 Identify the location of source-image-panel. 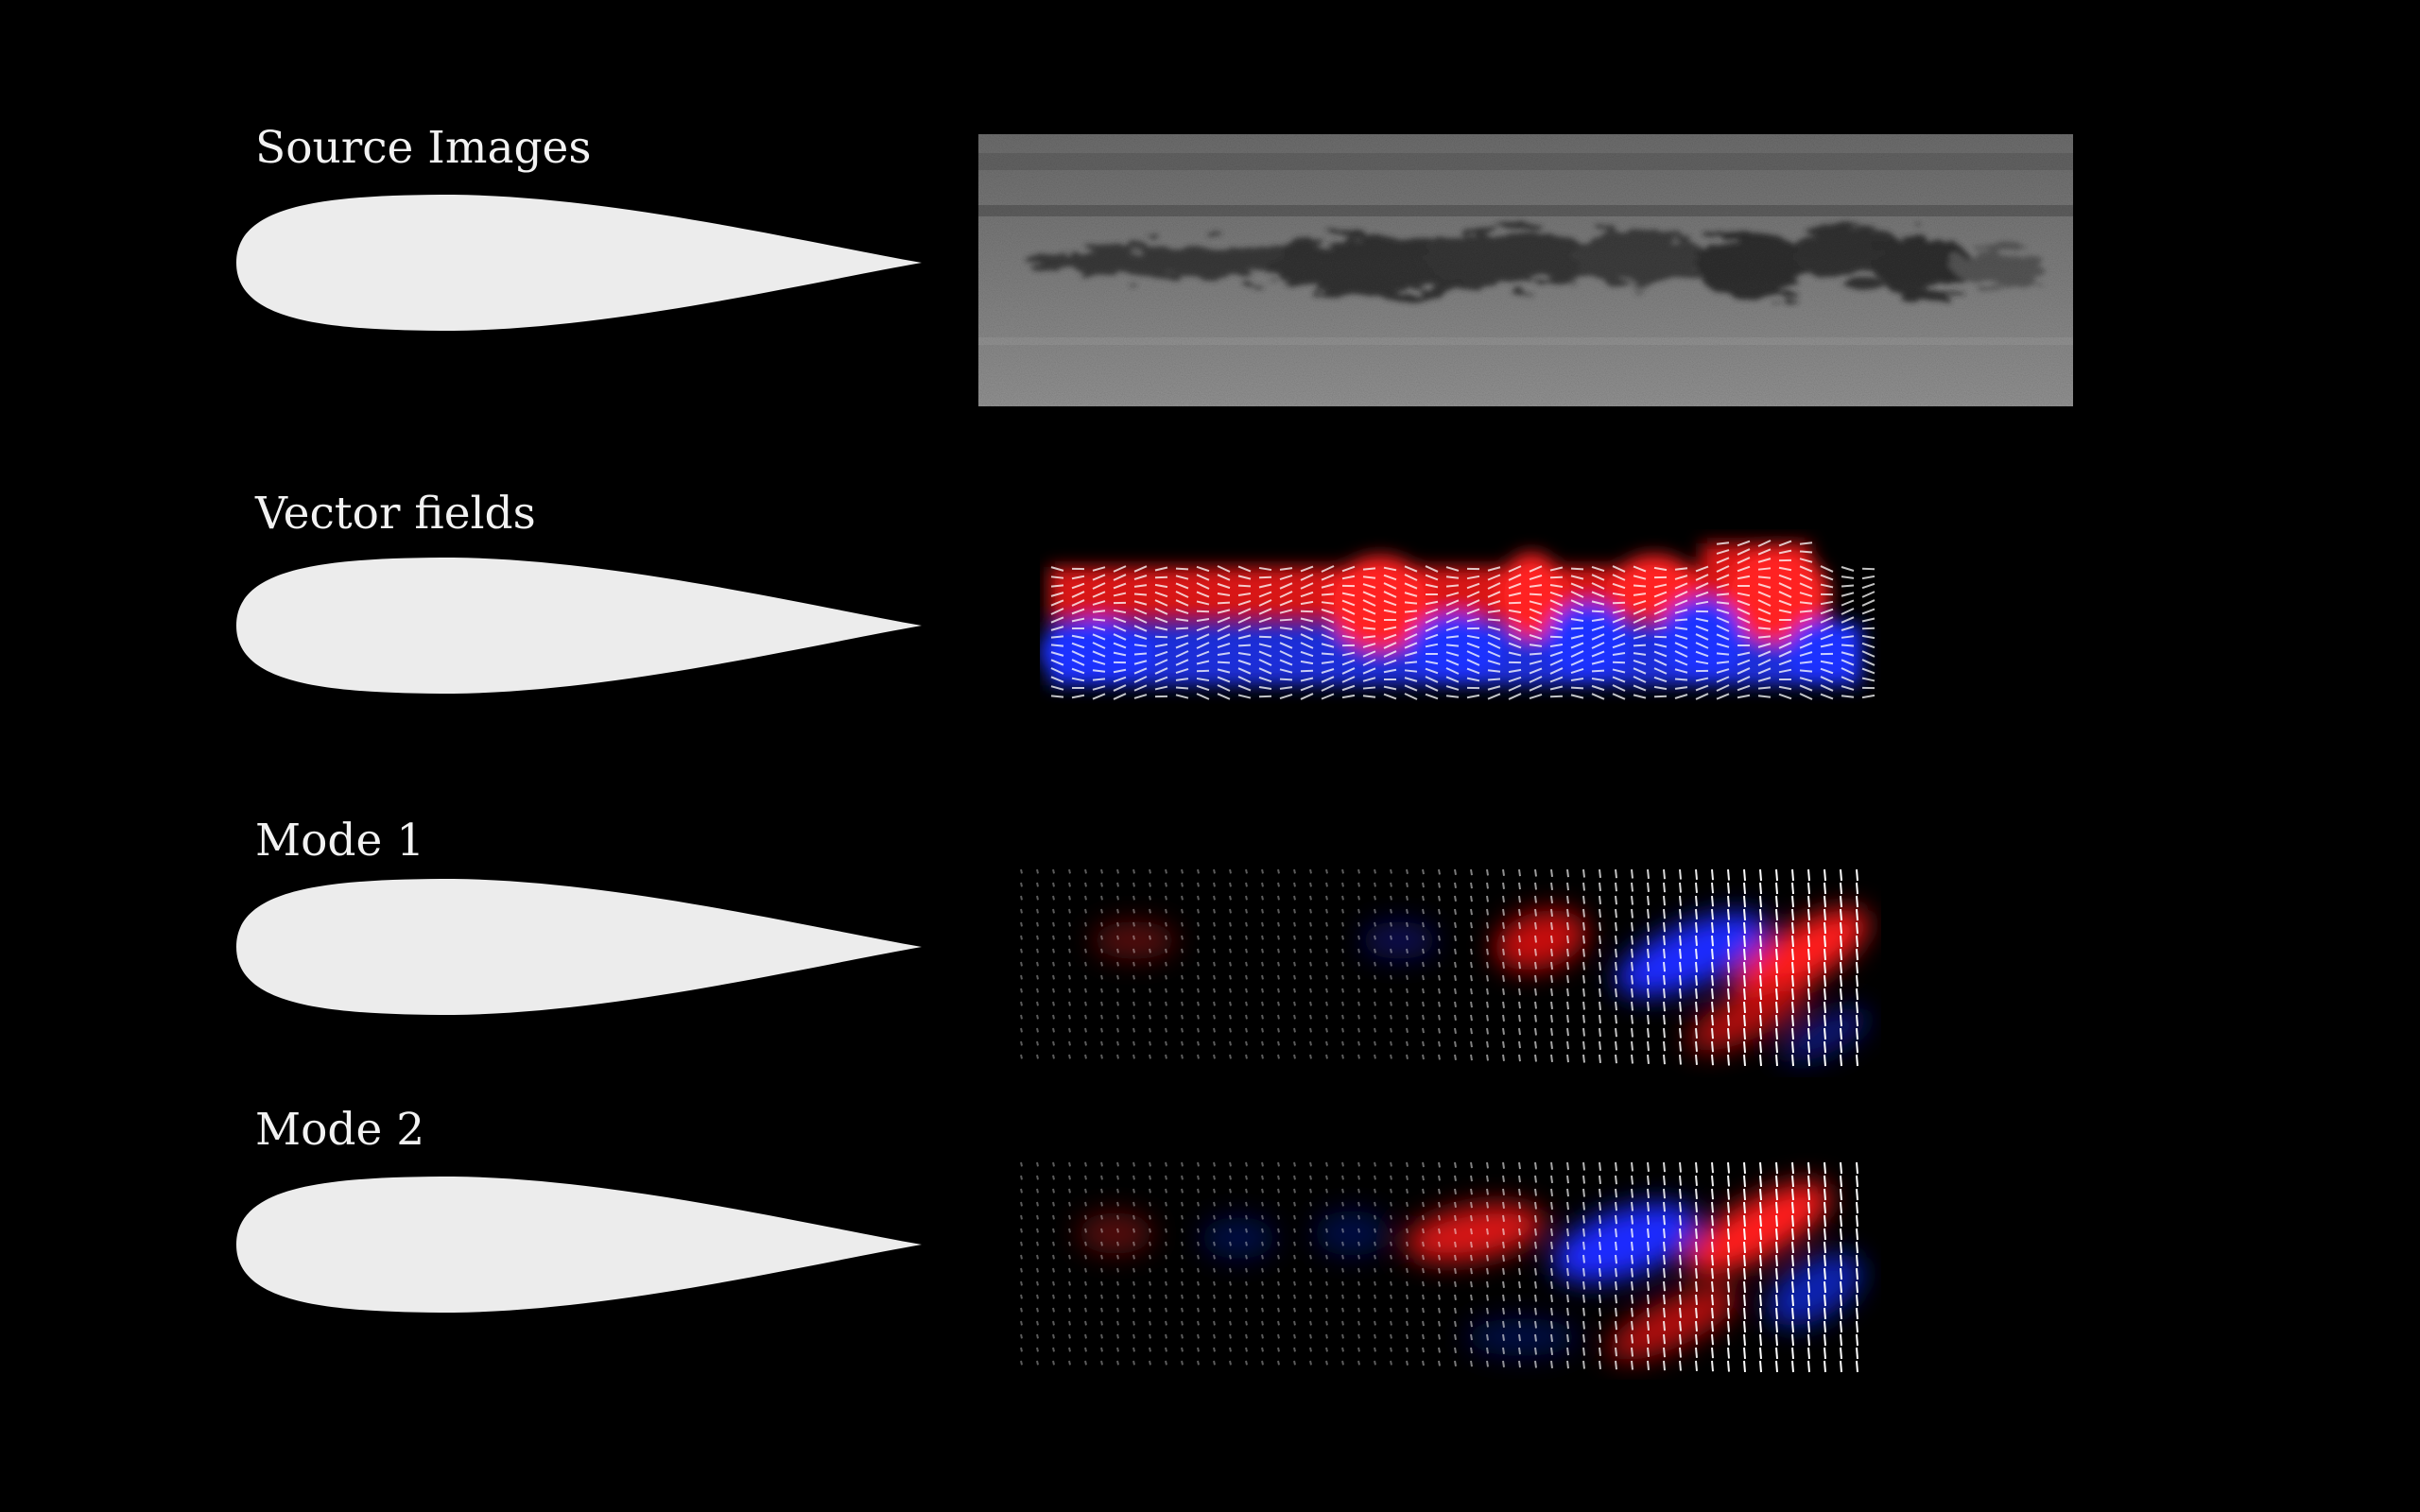
(1525, 270).